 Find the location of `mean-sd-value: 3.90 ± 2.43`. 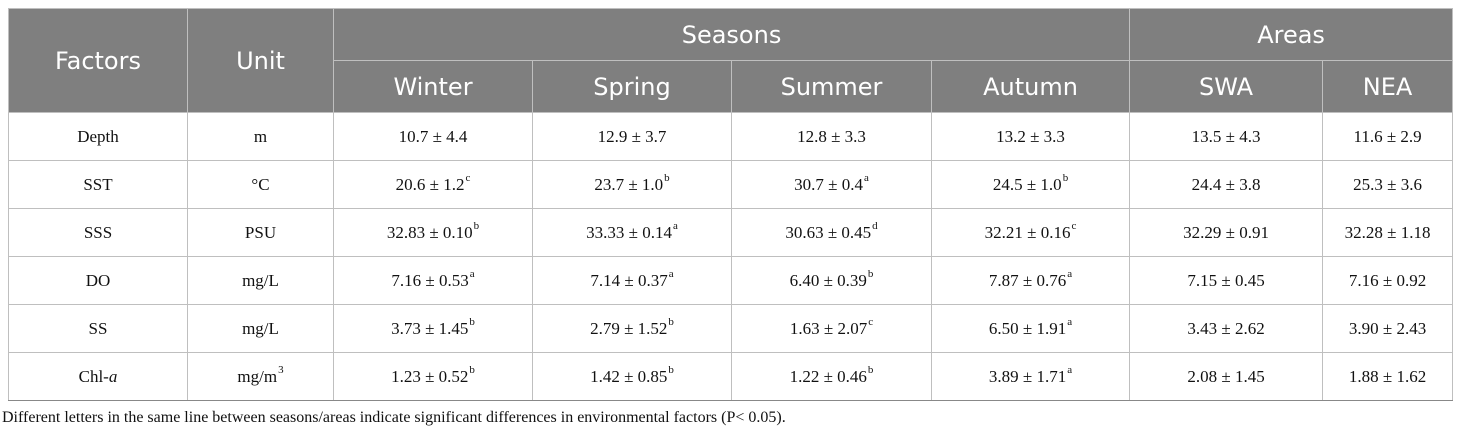

mean-sd-value: 3.90 ± 2.43 is located at coordinates (1387, 328).